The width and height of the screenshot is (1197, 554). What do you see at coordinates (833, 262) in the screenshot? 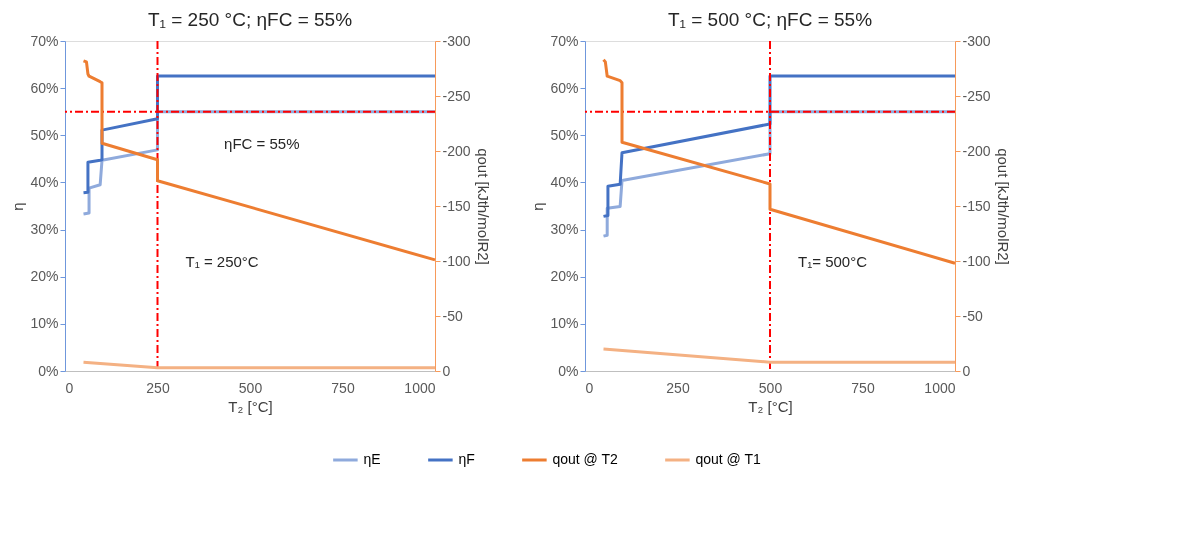
I see `ref-line-label: T₁= 500°C` at bounding box center [833, 262].